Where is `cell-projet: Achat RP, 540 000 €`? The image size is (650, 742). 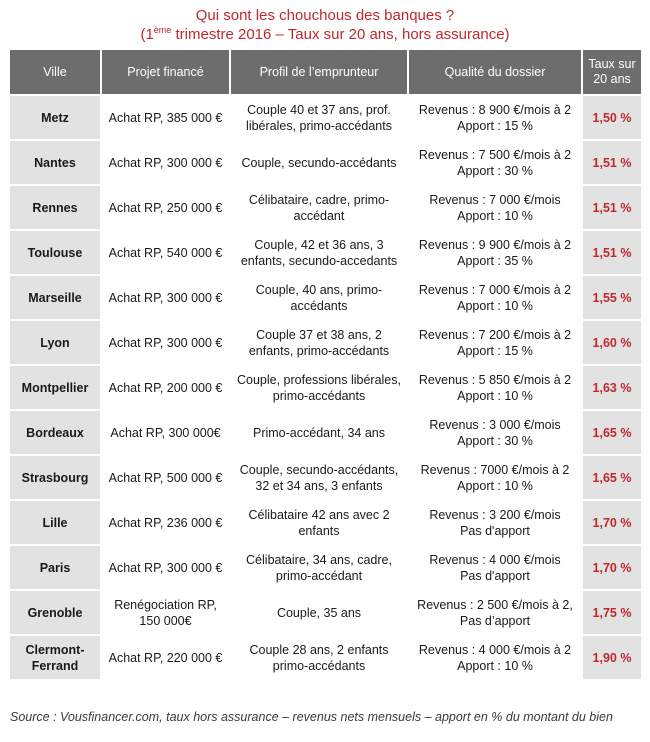 cell-projet: Achat RP, 540 000 € is located at coordinates (166, 253).